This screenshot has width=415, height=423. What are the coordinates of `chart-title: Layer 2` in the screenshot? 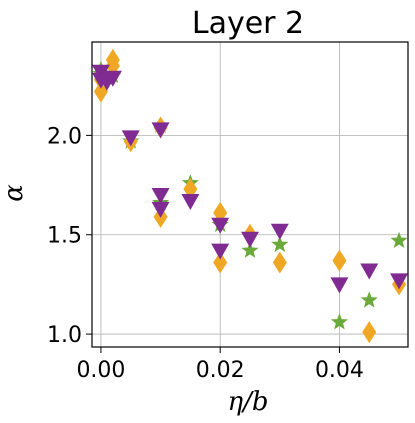 It's located at (248, 23).